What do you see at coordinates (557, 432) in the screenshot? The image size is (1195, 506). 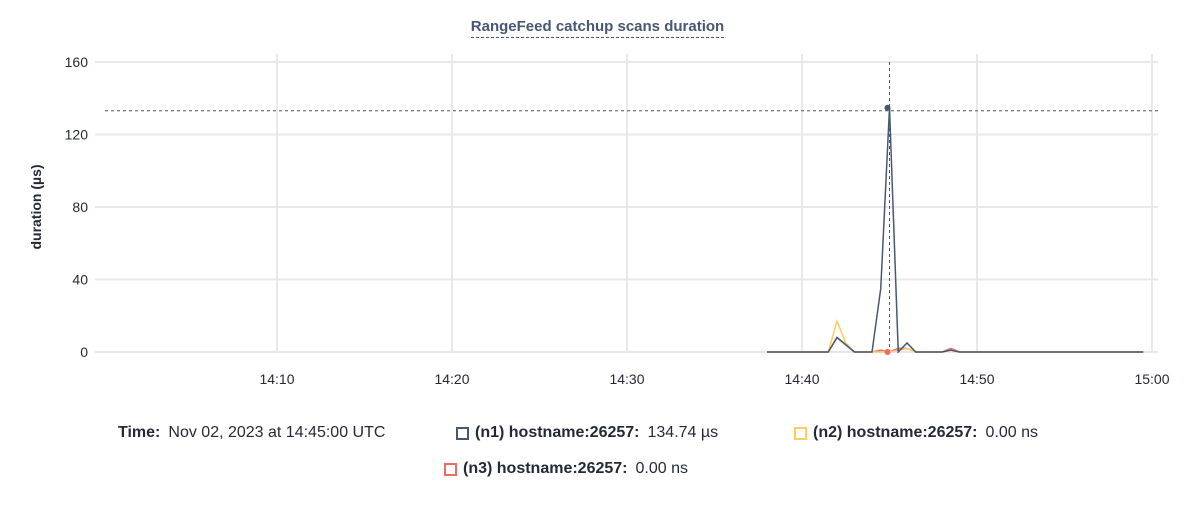 I see `legend-label: (n1) hostname:26257:` at bounding box center [557, 432].